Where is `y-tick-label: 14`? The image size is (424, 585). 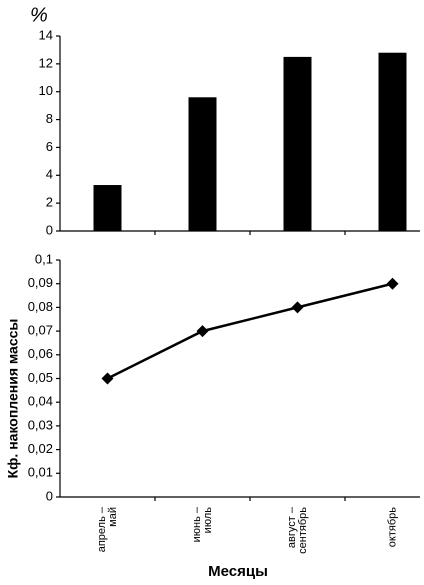 y-tick-label: 14 is located at coordinates (46, 34).